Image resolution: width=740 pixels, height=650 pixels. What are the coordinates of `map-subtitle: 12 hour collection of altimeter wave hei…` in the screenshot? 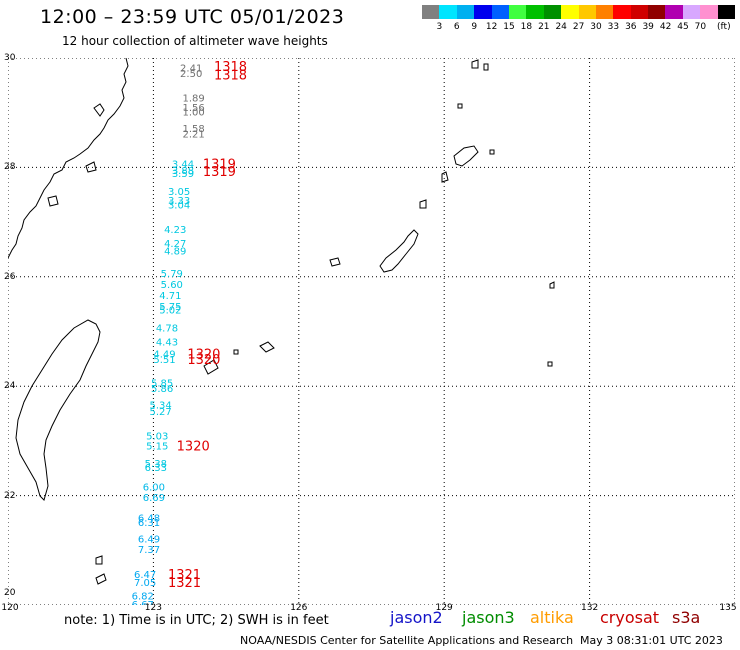 It's located at (195, 41).